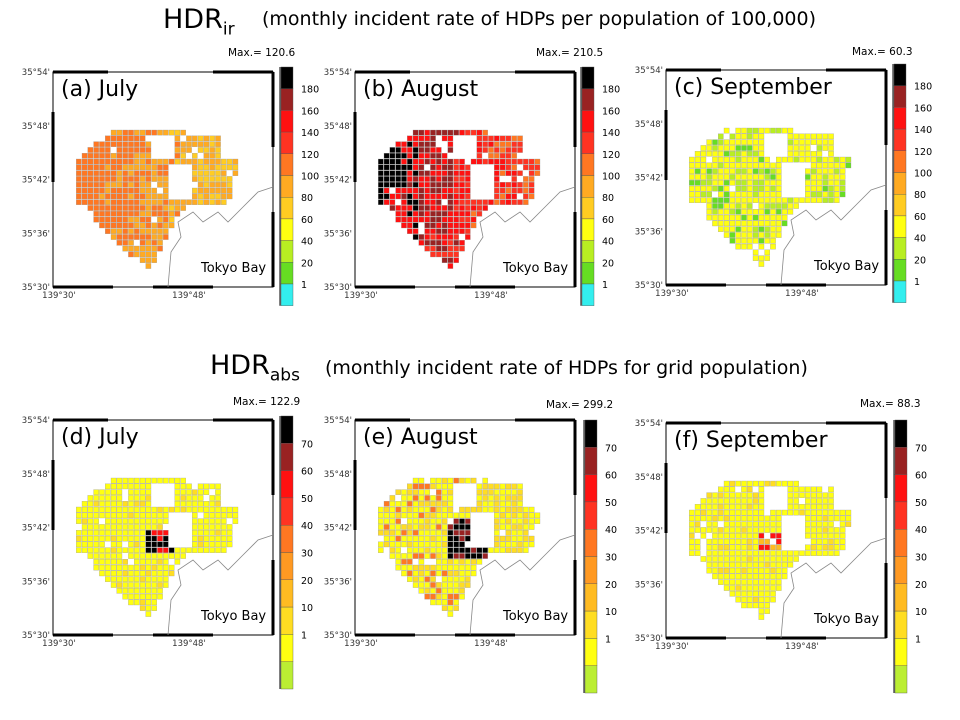 The image size is (960, 720). I want to click on lat-tick-label: 35°30', so click(649, 639).